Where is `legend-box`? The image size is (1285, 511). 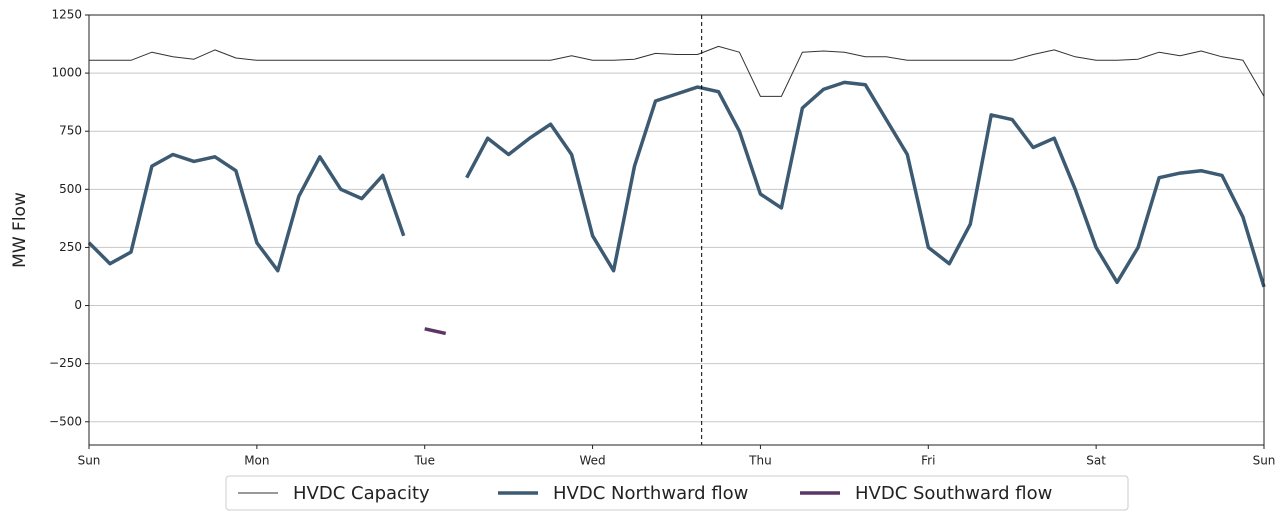 legend-box is located at coordinates (677, 493).